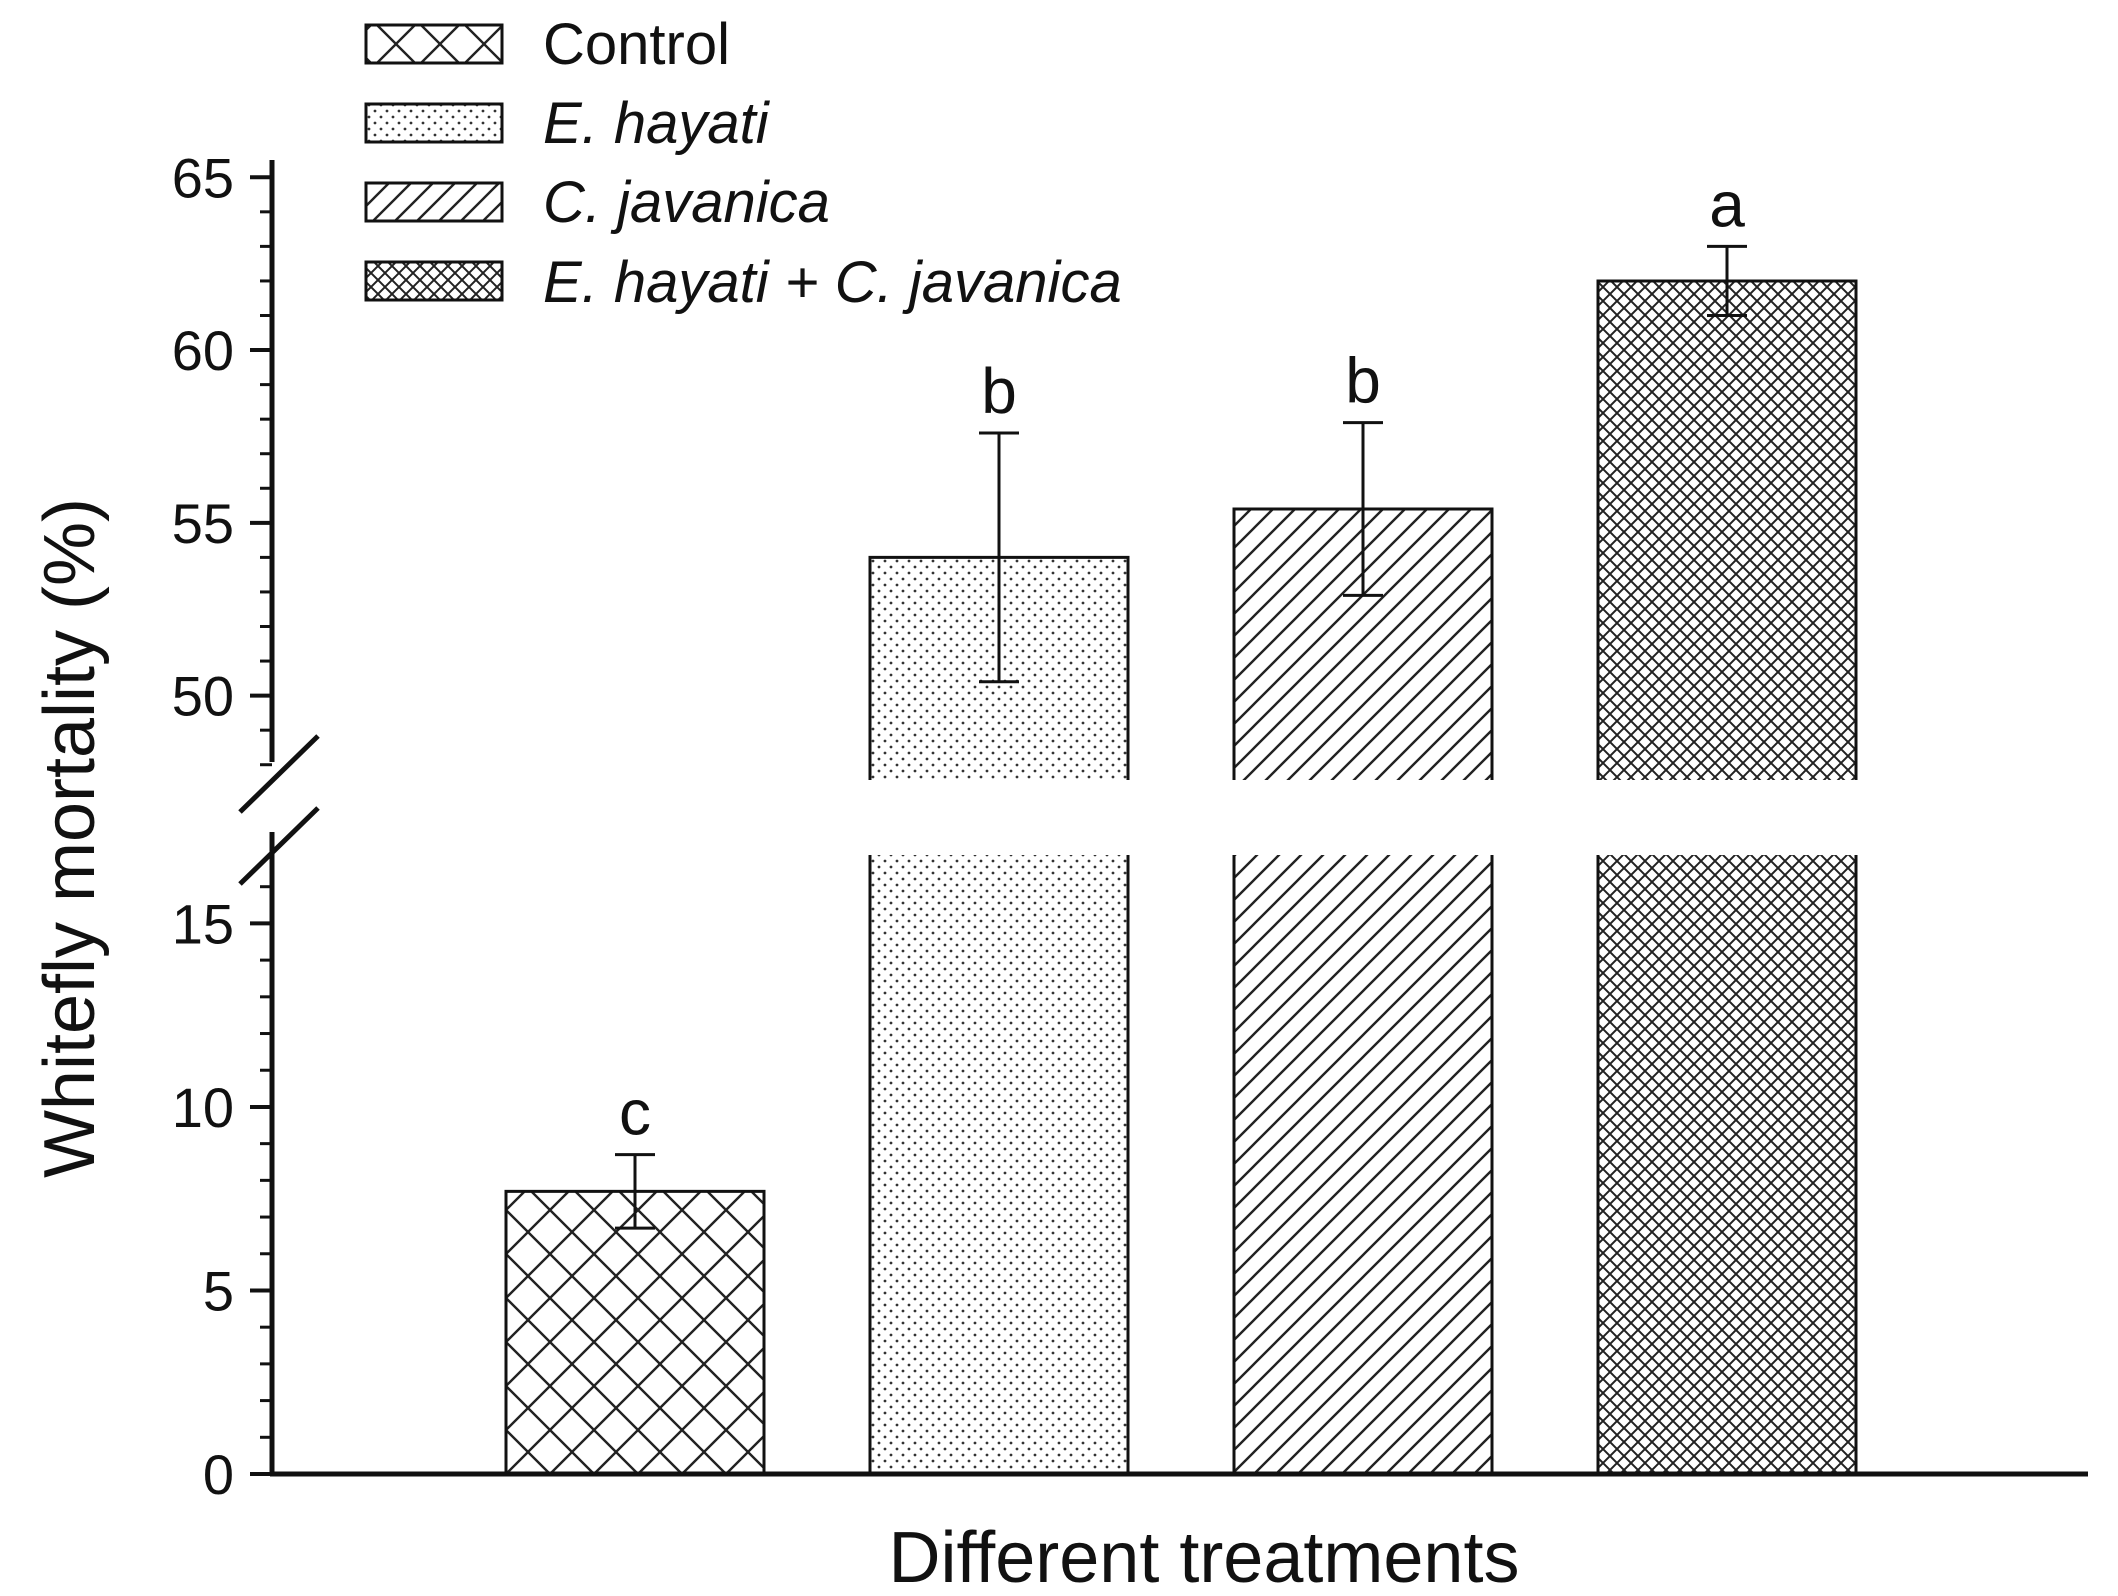 This screenshot has height=1596, width=2118. What do you see at coordinates (686, 202) in the screenshot?
I see `legend-label-c-javanica: C. javanica` at bounding box center [686, 202].